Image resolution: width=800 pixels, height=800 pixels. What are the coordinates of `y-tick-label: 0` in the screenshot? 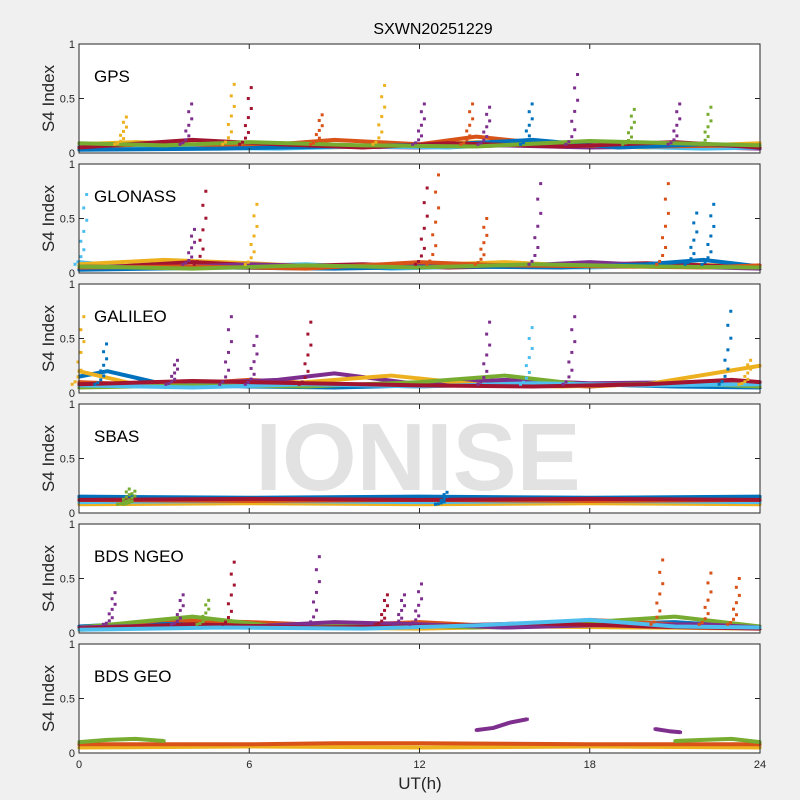 It's located at (72, 754).